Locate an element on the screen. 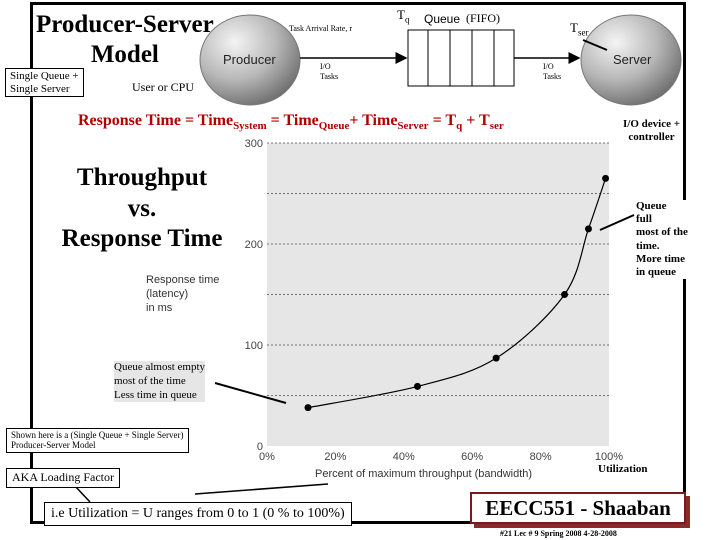 The height and width of the screenshot is (540, 720). queue-full-pointer is located at coordinates (617, 222).